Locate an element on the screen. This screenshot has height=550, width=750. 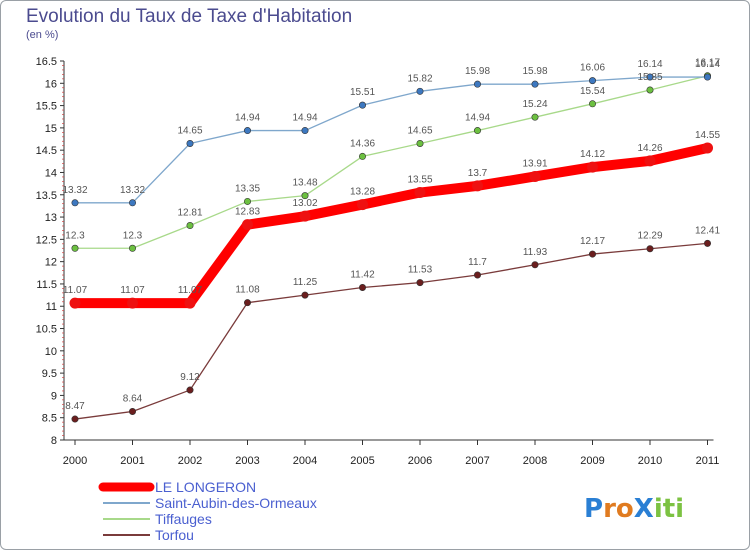
legend-label: Tiffauges is located at coordinates (183, 519).